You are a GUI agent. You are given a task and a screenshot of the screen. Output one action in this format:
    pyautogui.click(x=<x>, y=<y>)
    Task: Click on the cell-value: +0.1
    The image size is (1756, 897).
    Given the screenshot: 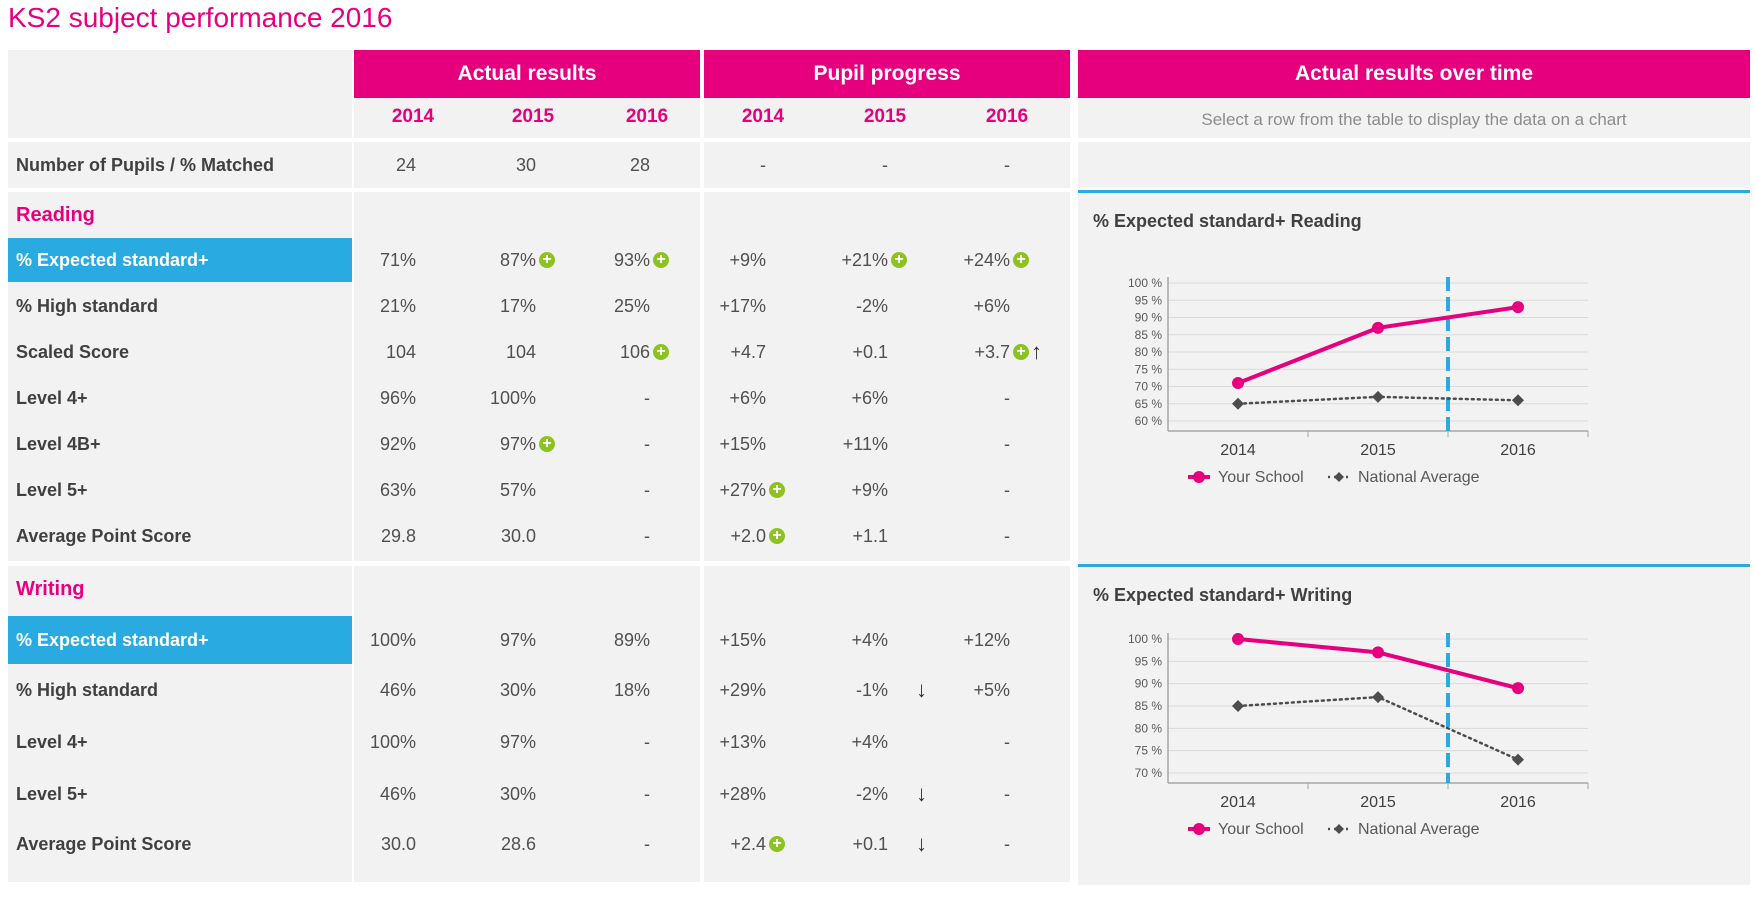 What is the action you would take?
    pyautogui.click(x=870, y=843)
    